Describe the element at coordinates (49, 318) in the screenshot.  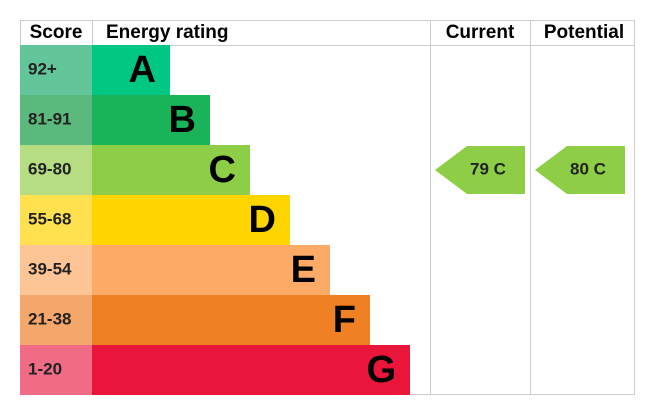
I see `score-label: 21-38` at that location.